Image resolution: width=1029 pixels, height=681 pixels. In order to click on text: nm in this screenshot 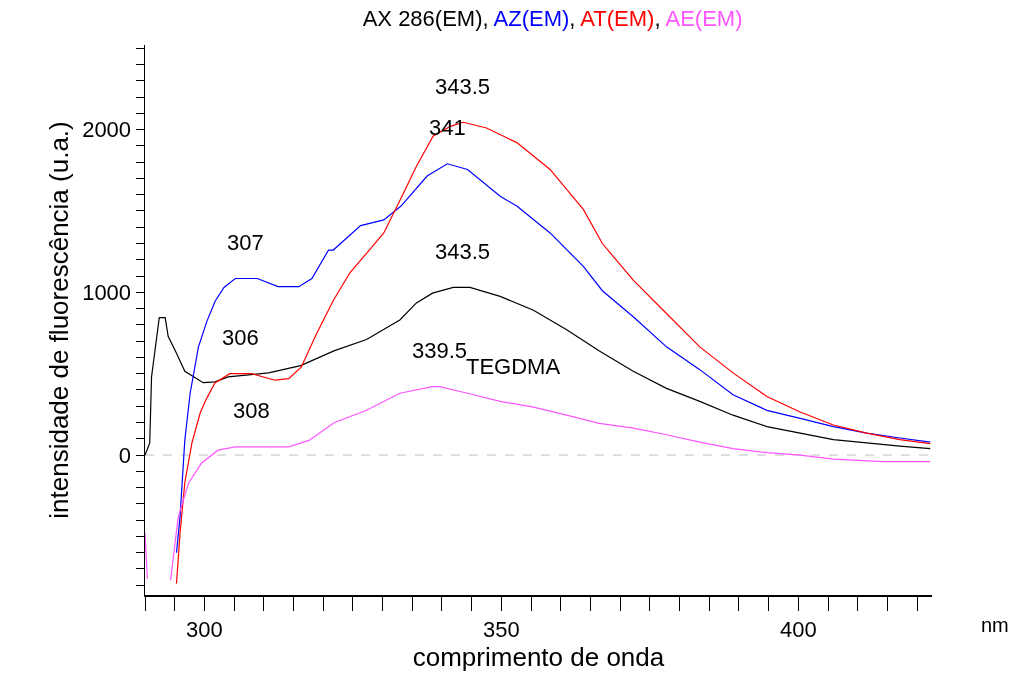, I will do `click(995, 625)`.